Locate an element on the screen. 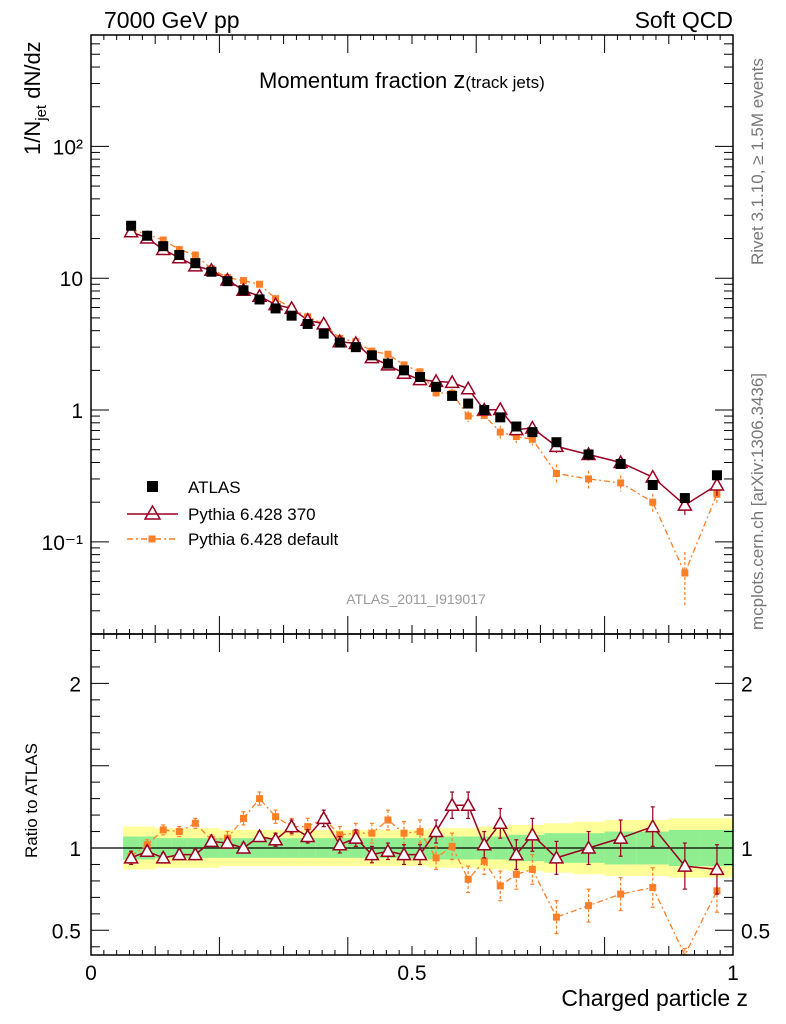  analysis-watermark: ATLAS_2011_I919017 is located at coordinates (416, 599).